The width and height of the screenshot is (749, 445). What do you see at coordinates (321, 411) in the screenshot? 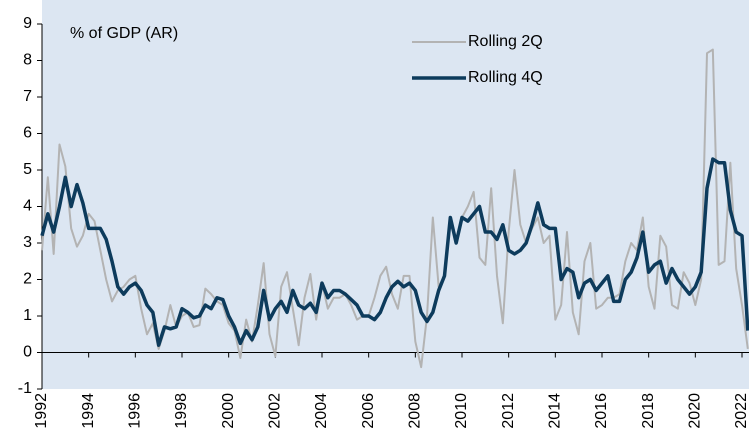
I see `x-tick-label: 2004` at bounding box center [321, 411].